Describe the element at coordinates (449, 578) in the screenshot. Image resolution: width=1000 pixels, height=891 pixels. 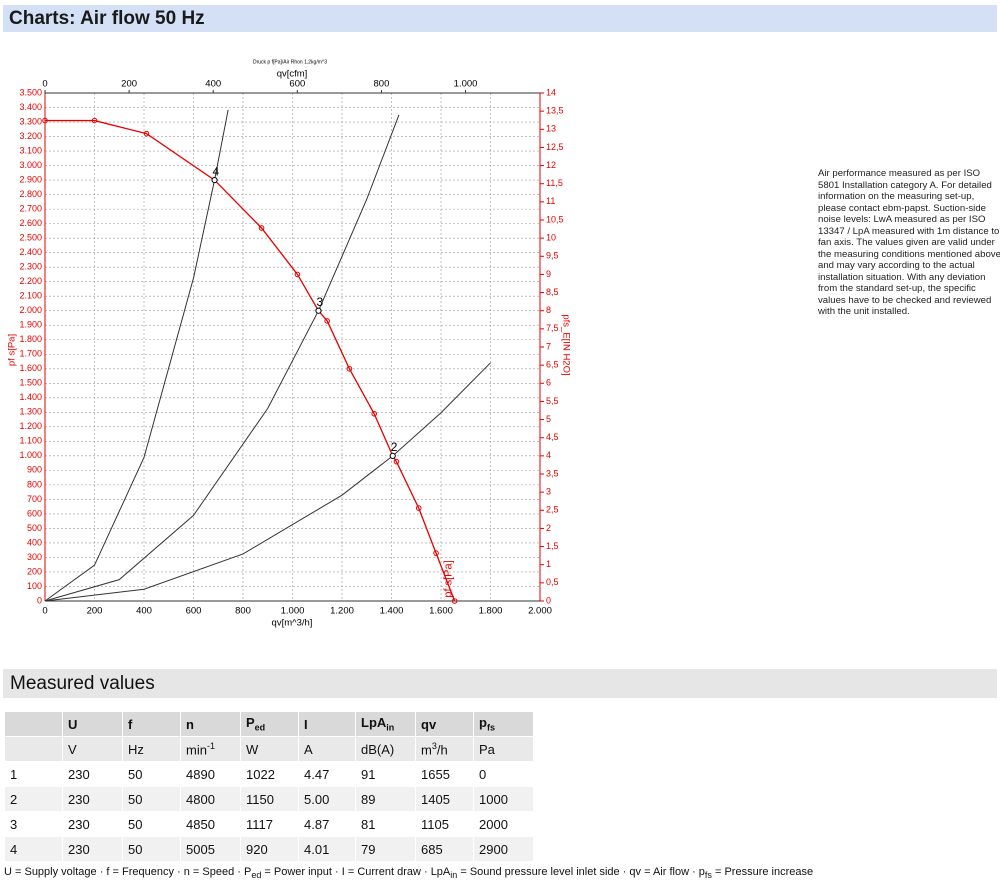
I see `curve-label: pf s[Pa]` at that location.